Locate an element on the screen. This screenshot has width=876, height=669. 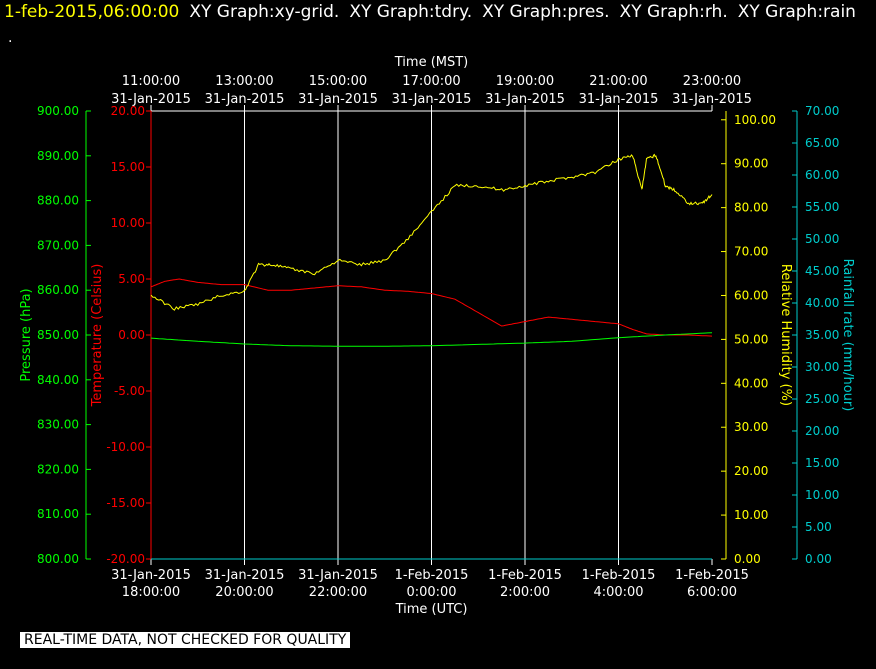
temperature-axis-tick-label: -20.00 is located at coordinates (125, 559).